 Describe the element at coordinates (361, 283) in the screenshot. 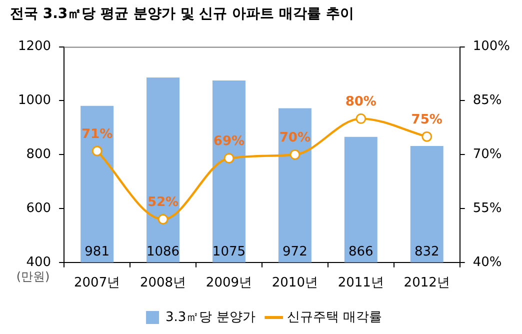

I see `x-tick-label: 2011년` at that location.